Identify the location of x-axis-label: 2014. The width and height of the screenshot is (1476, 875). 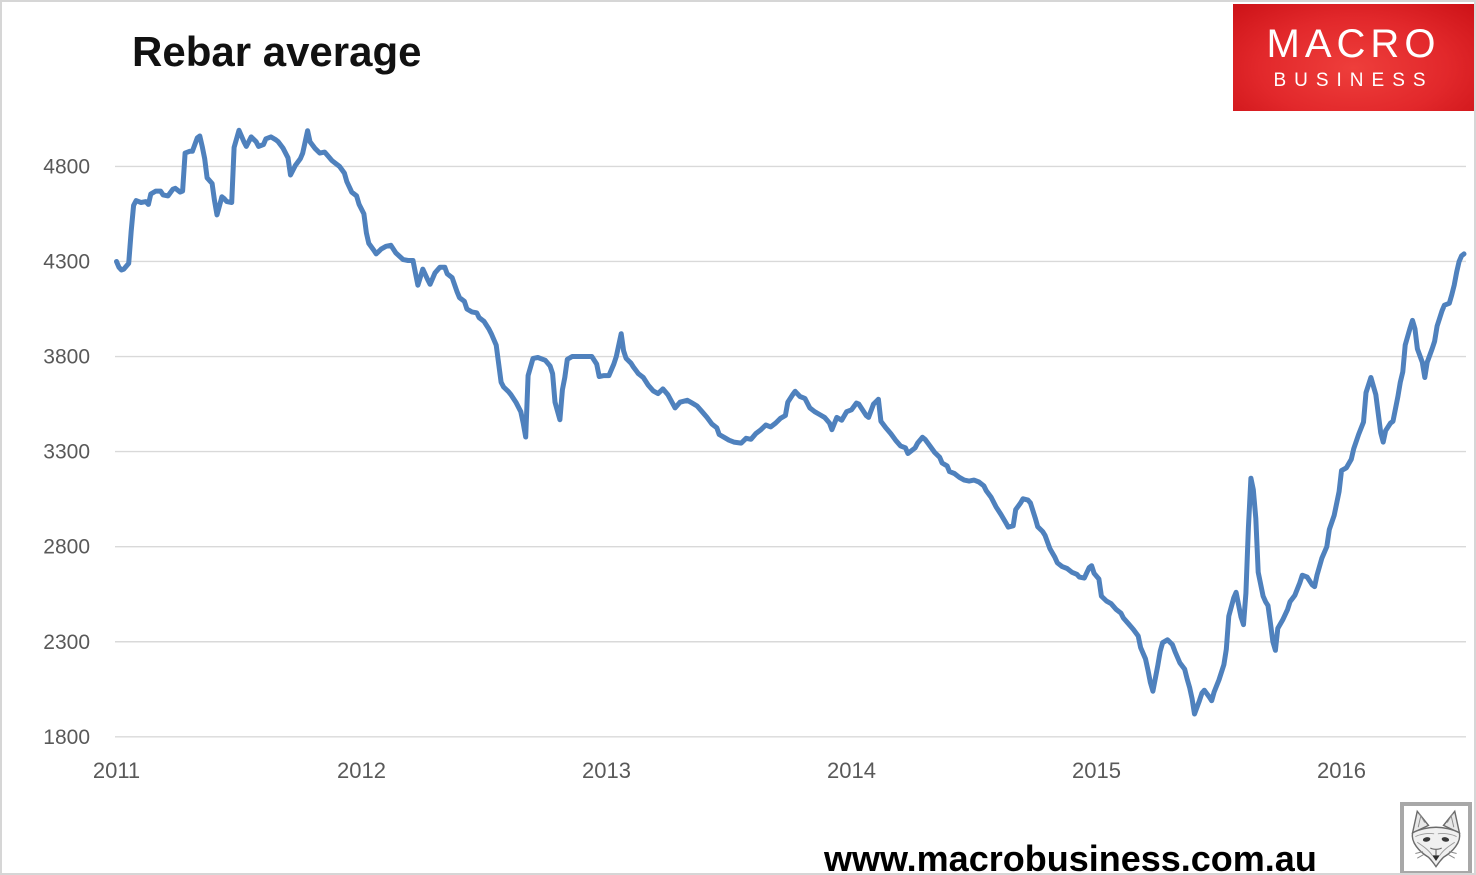
(851, 770).